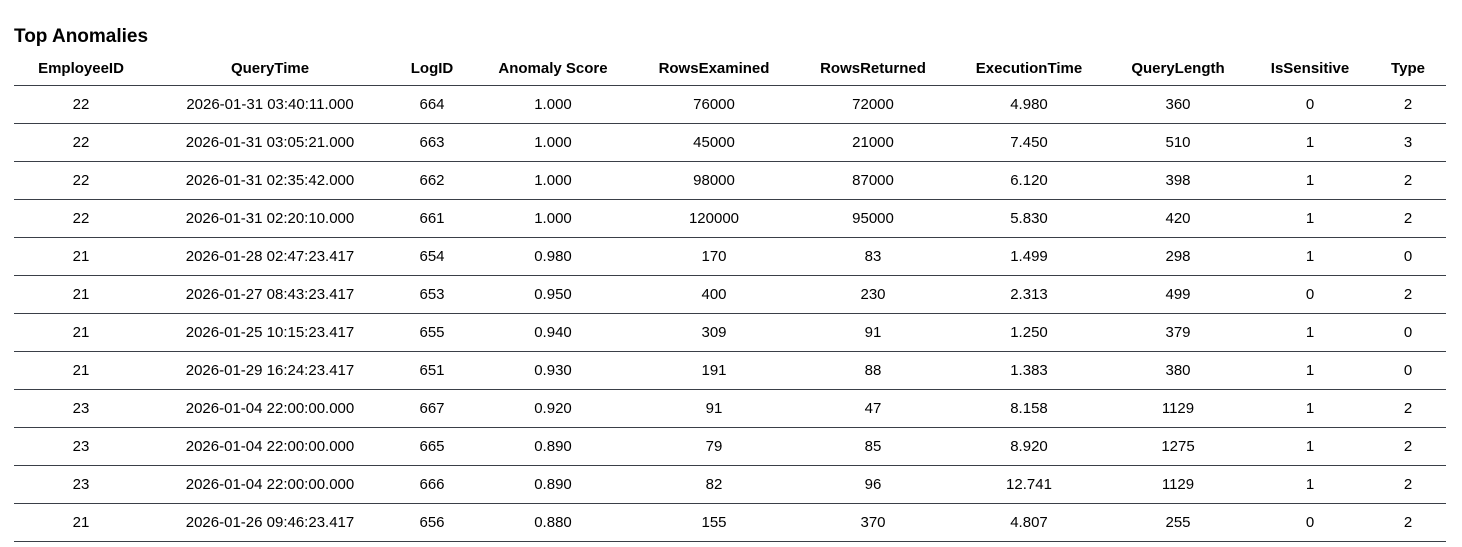 The height and width of the screenshot is (547, 1462). I want to click on cell-anomaly-score: 0.980, so click(553, 256).